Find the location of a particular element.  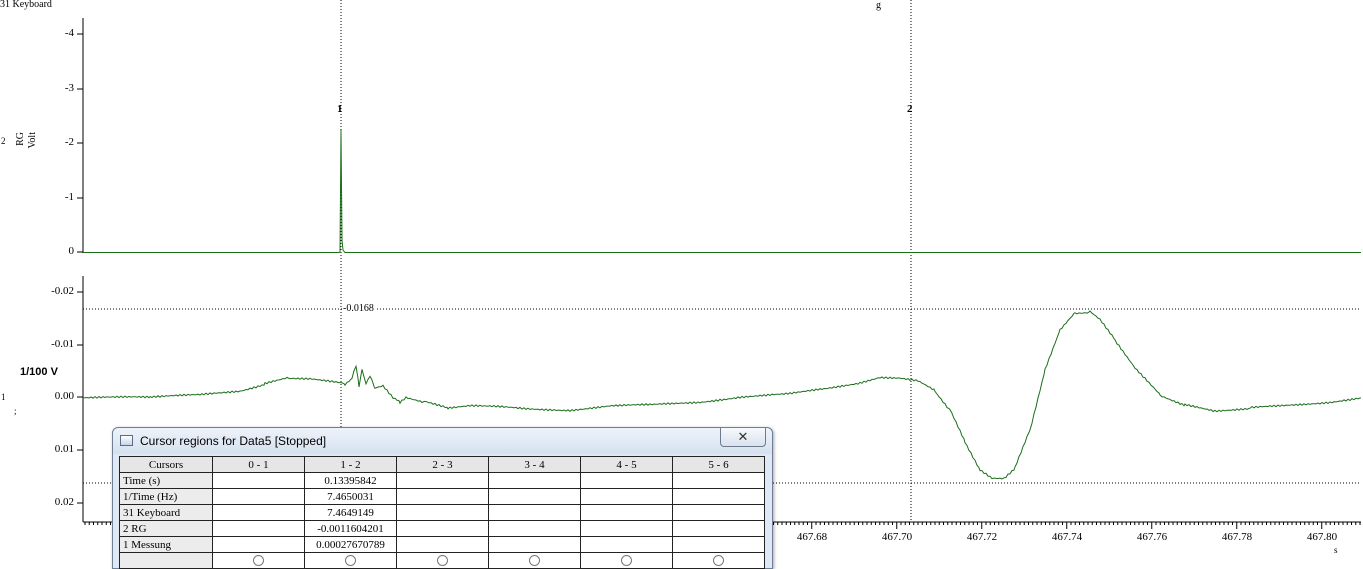

table-row: 1 Messung 0.00027670789 is located at coordinates (442, 544).